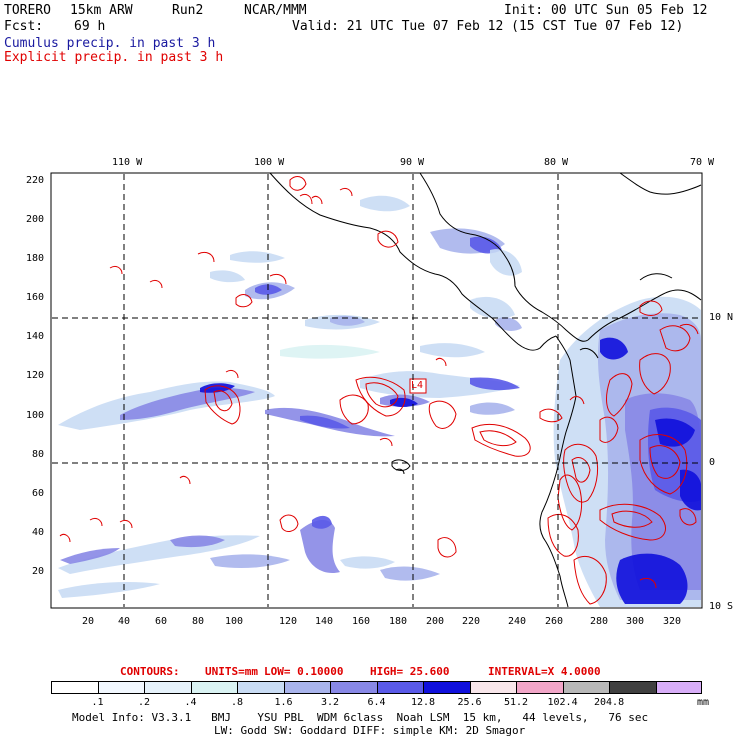 The width and height of the screenshot is (740, 740). What do you see at coordinates (721, 317) in the screenshot?
I see `lat-label-10n: 10 N` at bounding box center [721, 317].